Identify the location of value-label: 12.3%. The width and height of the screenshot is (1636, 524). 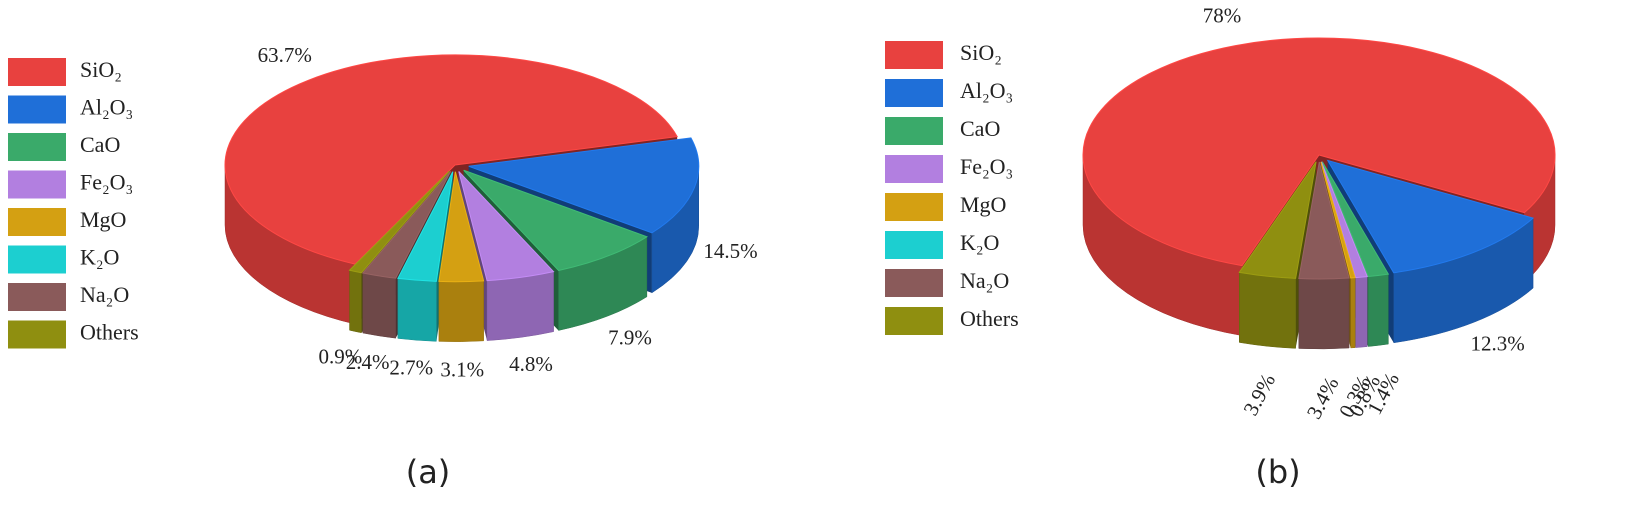
(1497, 344).